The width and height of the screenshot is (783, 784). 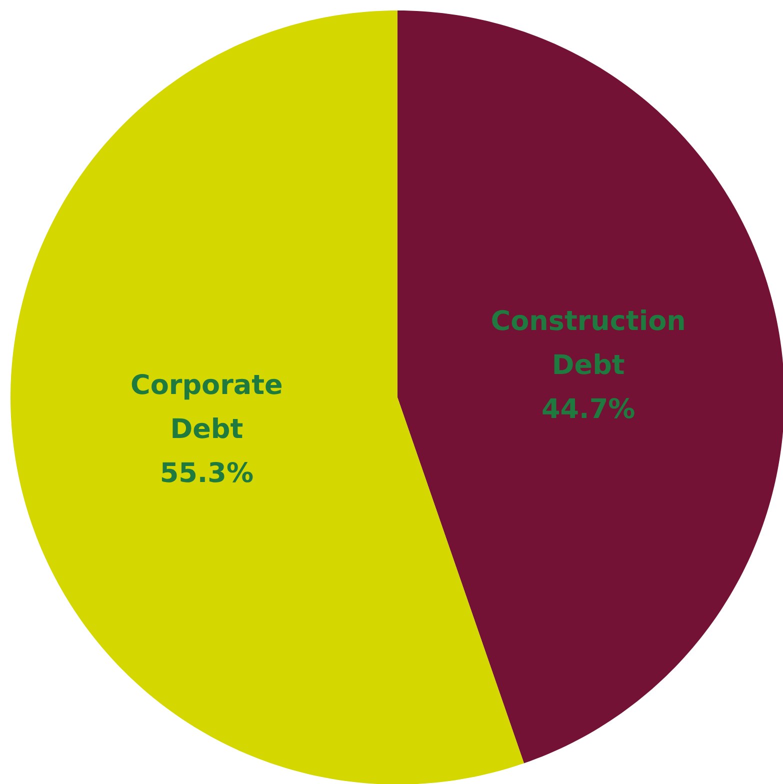 I want to click on data-label: 44.7%, so click(x=588, y=409).